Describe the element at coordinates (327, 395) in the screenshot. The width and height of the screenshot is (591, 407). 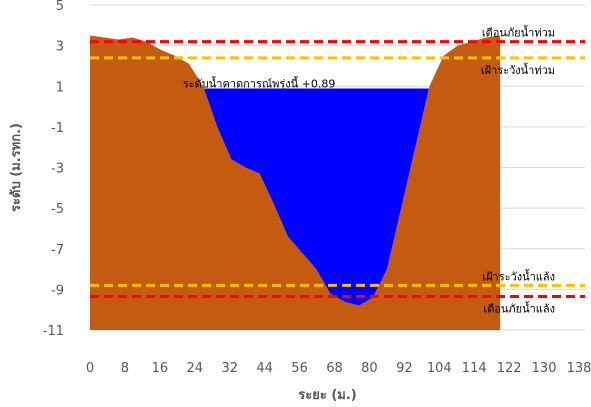
I see `x-axis-title: ระยะ (ม.)` at that location.